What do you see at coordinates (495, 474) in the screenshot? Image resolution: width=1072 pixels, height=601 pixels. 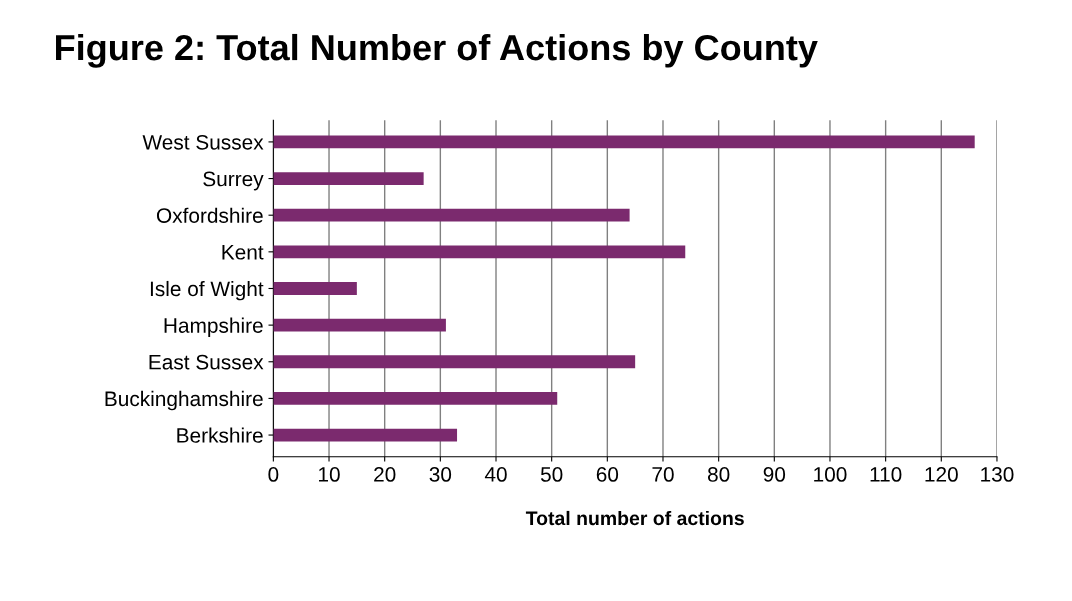 I see `x-tick-label: 40` at bounding box center [495, 474].